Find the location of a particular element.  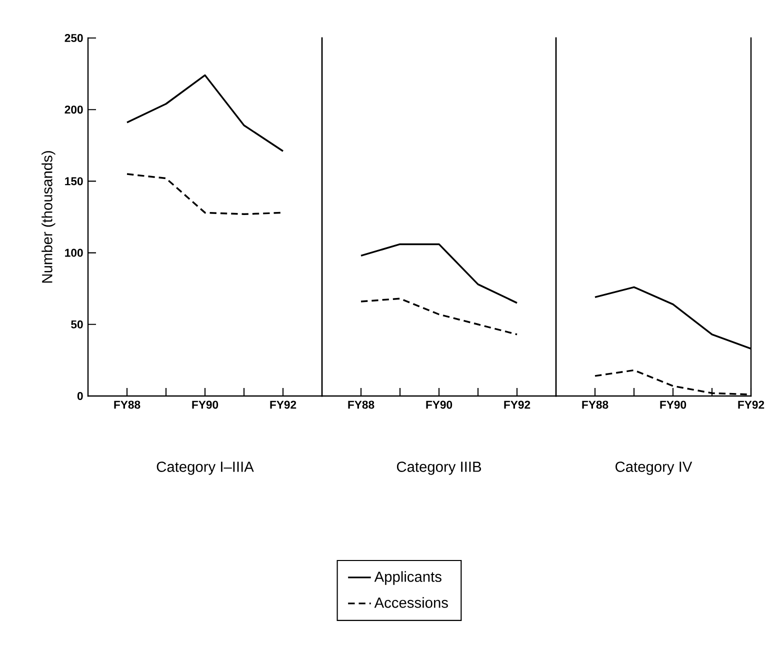

y-tick-label: 150 is located at coordinates (74, 181).